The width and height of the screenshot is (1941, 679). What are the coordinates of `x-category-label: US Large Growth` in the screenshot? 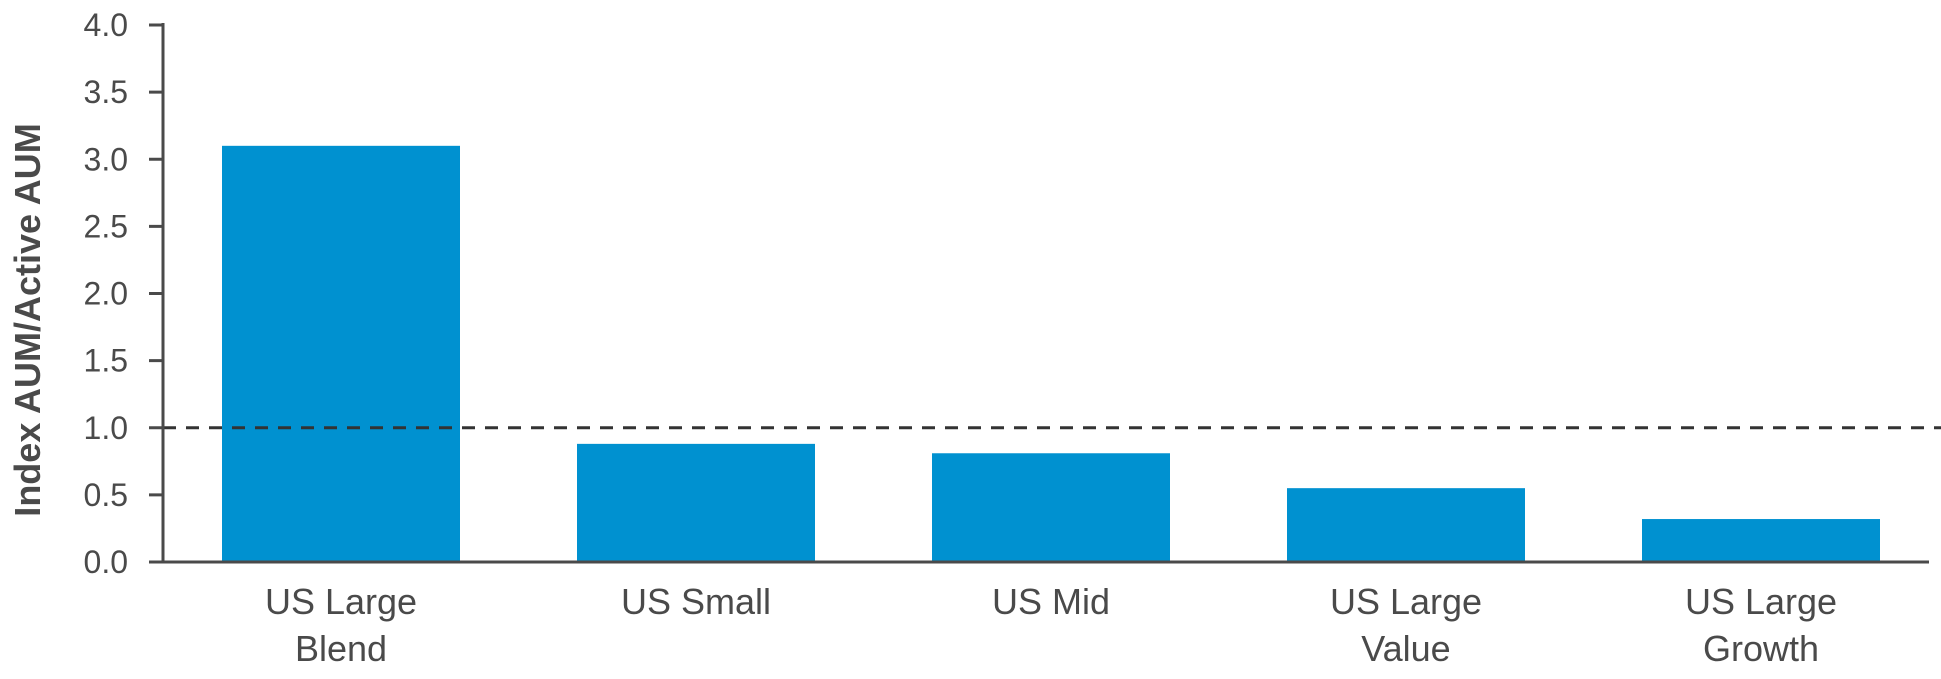 It's located at (1761, 625).